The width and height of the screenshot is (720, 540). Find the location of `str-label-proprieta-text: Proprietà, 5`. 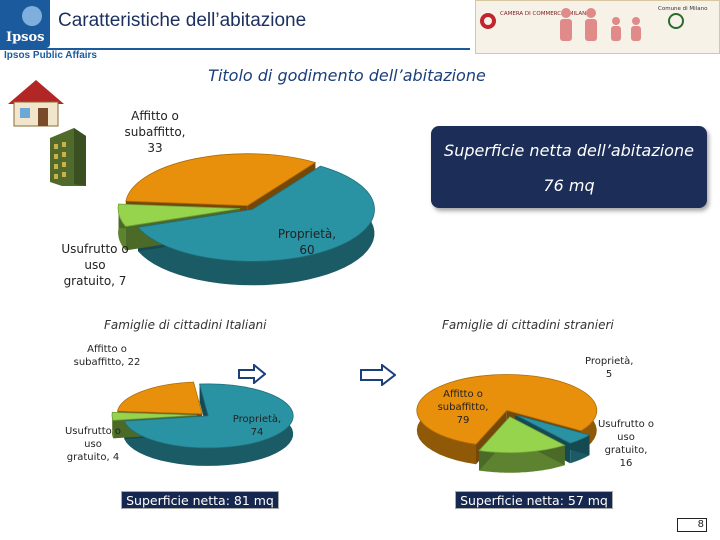

str-label-proprieta-text: Proprietà, 5 is located at coordinates (609, 368).